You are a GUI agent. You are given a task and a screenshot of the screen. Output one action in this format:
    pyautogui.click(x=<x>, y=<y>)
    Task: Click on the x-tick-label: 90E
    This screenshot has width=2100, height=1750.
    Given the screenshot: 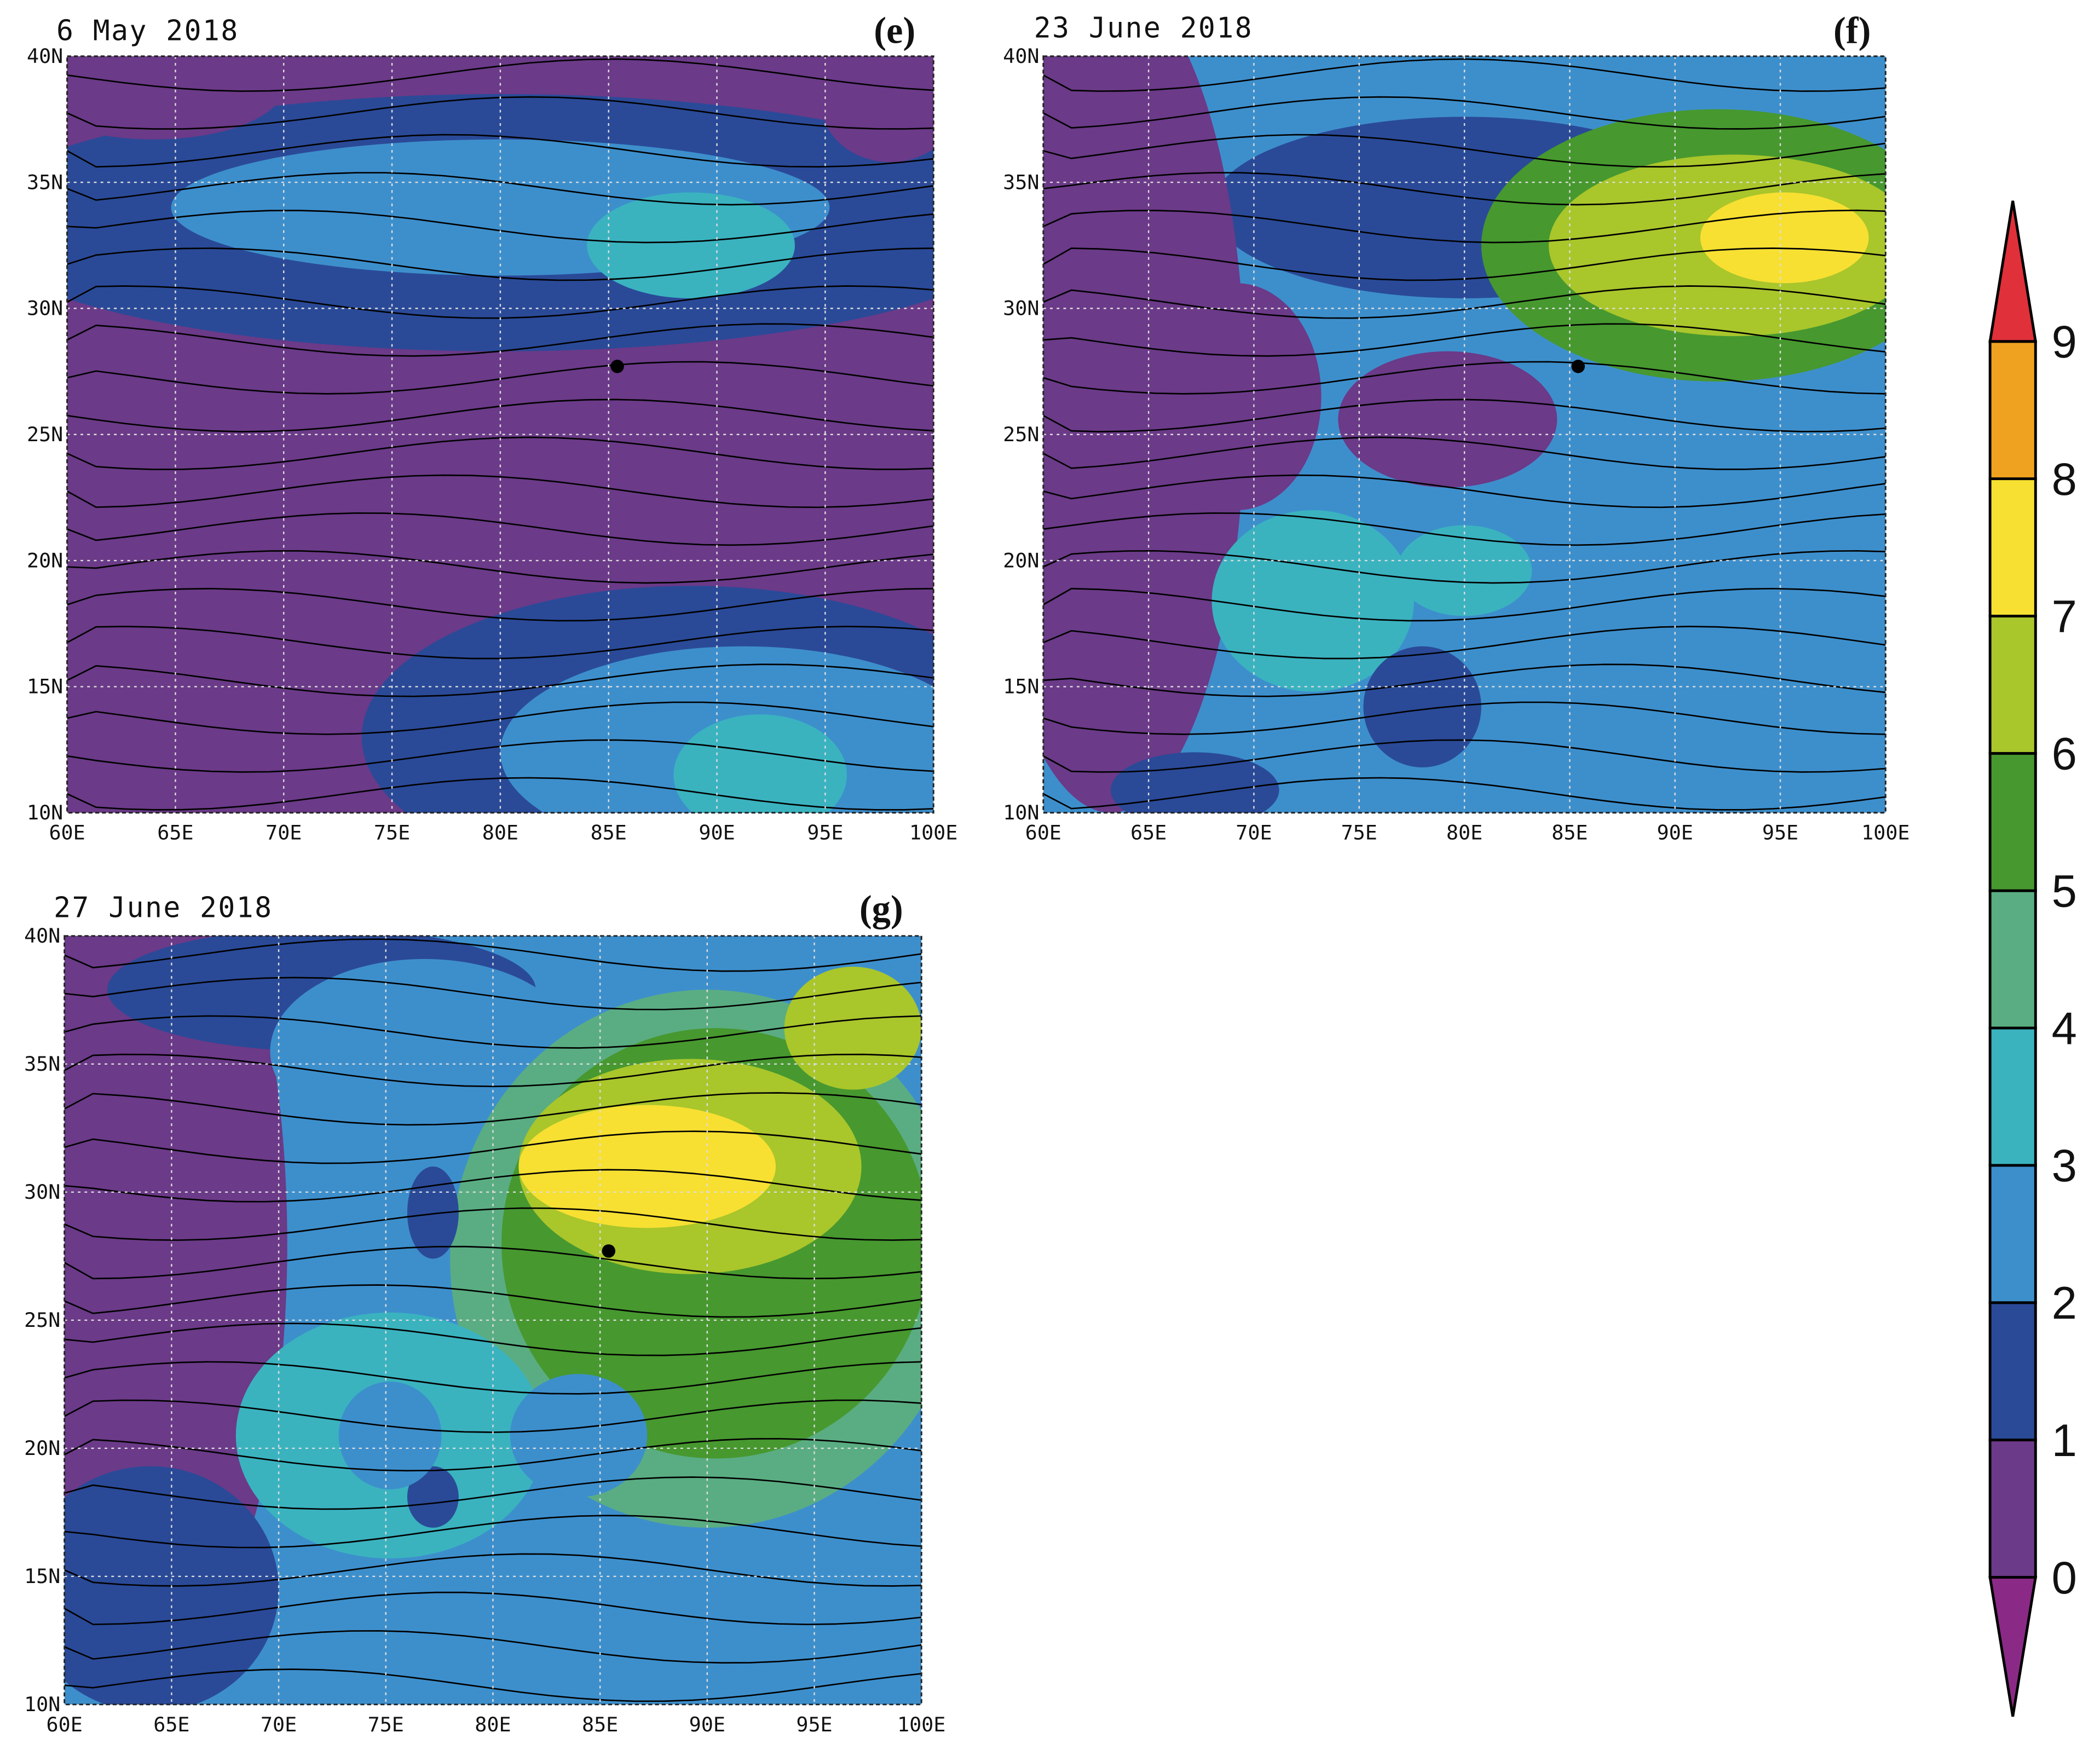 What is the action you would take?
    pyautogui.click(x=717, y=833)
    